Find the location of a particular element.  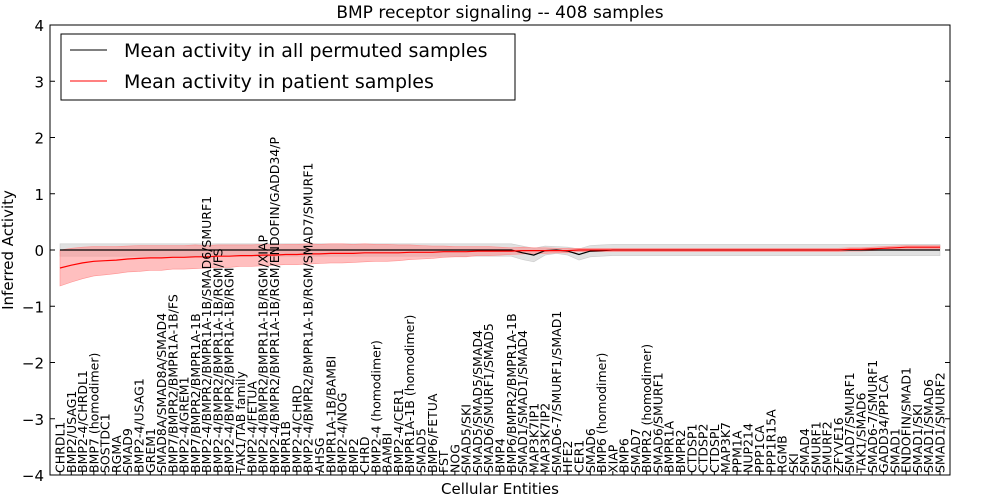

x-tick-label: CTDSP1 is located at coordinates (691, 448).